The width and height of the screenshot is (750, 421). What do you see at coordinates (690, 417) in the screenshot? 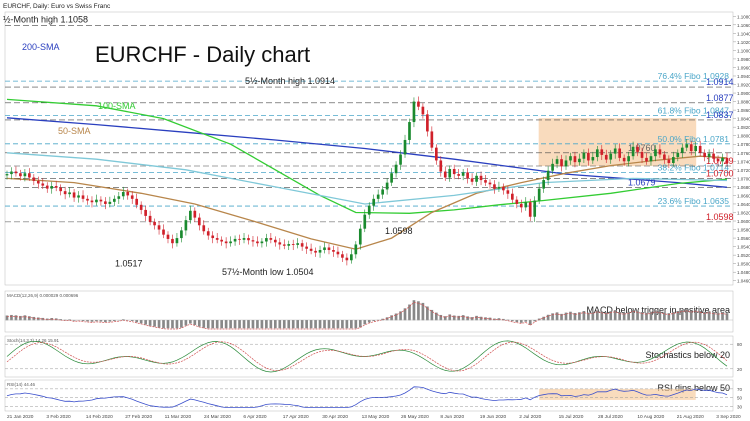
I see `date-tick-label: 21 Aug 2020` at bounding box center [690, 417].